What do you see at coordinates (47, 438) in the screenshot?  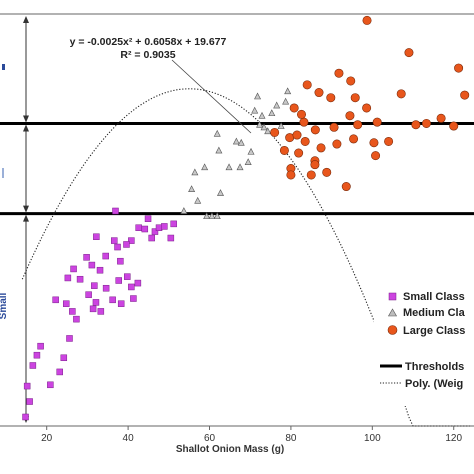 I see `x-tick-label-0: 20` at bounding box center [47, 438].